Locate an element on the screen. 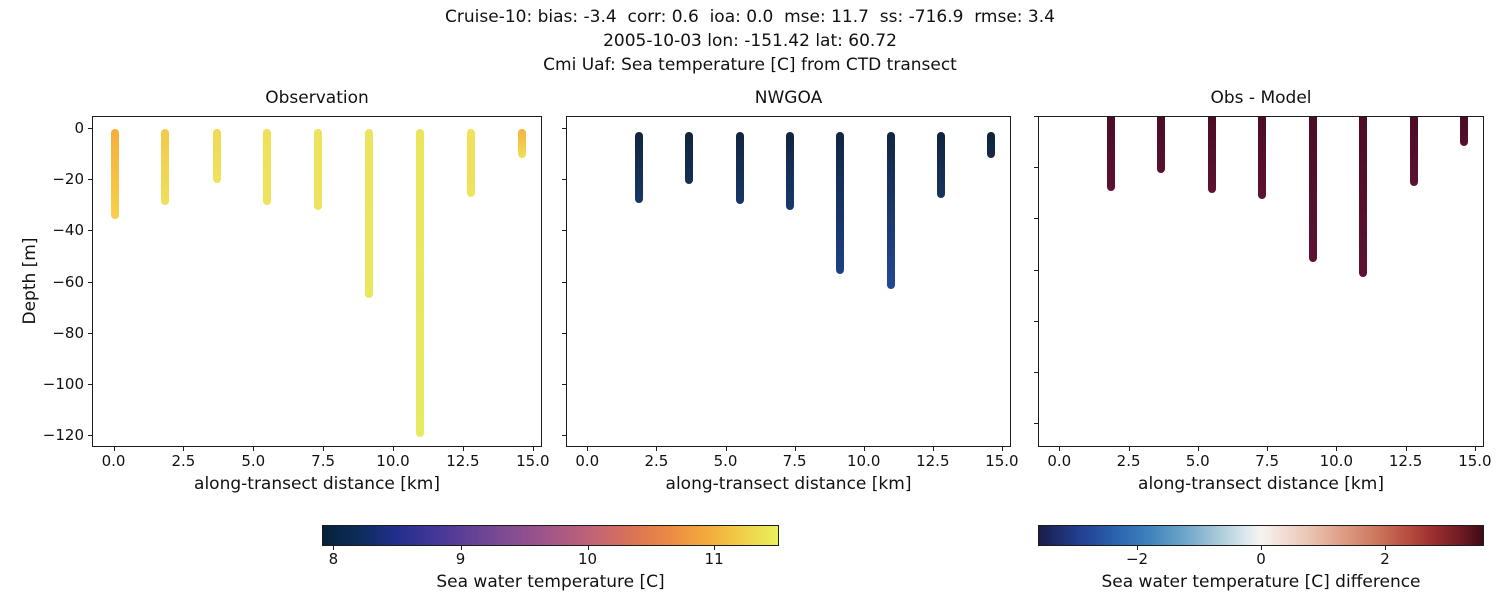  y-tick-label: −20 is located at coordinates (68, 179).